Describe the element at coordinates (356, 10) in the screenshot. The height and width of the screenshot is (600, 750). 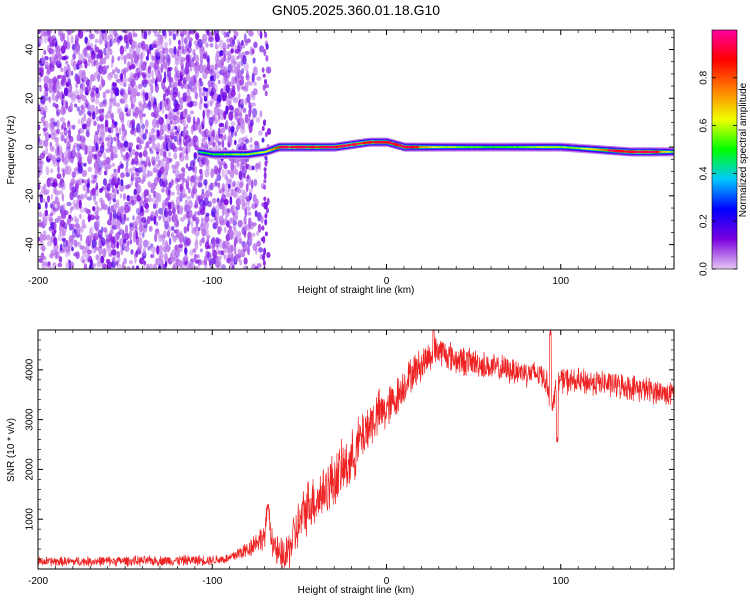
I see `figure-title: GN05.2025.360.01.18.G10` at that location.